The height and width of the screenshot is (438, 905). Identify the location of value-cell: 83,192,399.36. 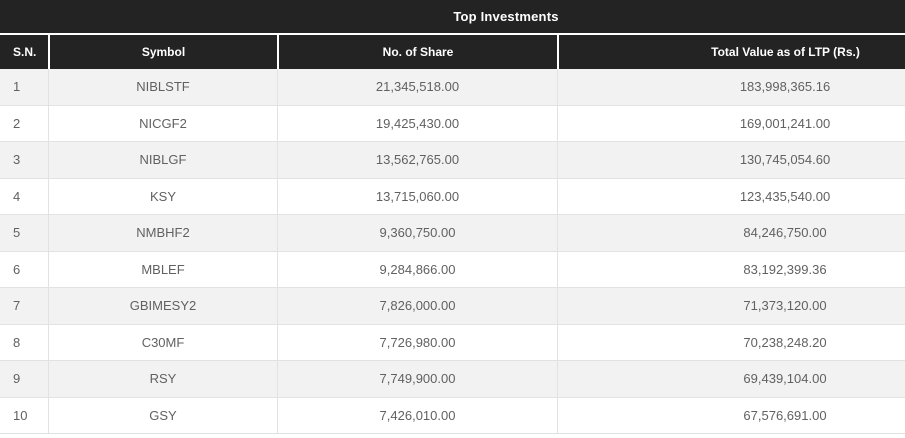
(731, 269).